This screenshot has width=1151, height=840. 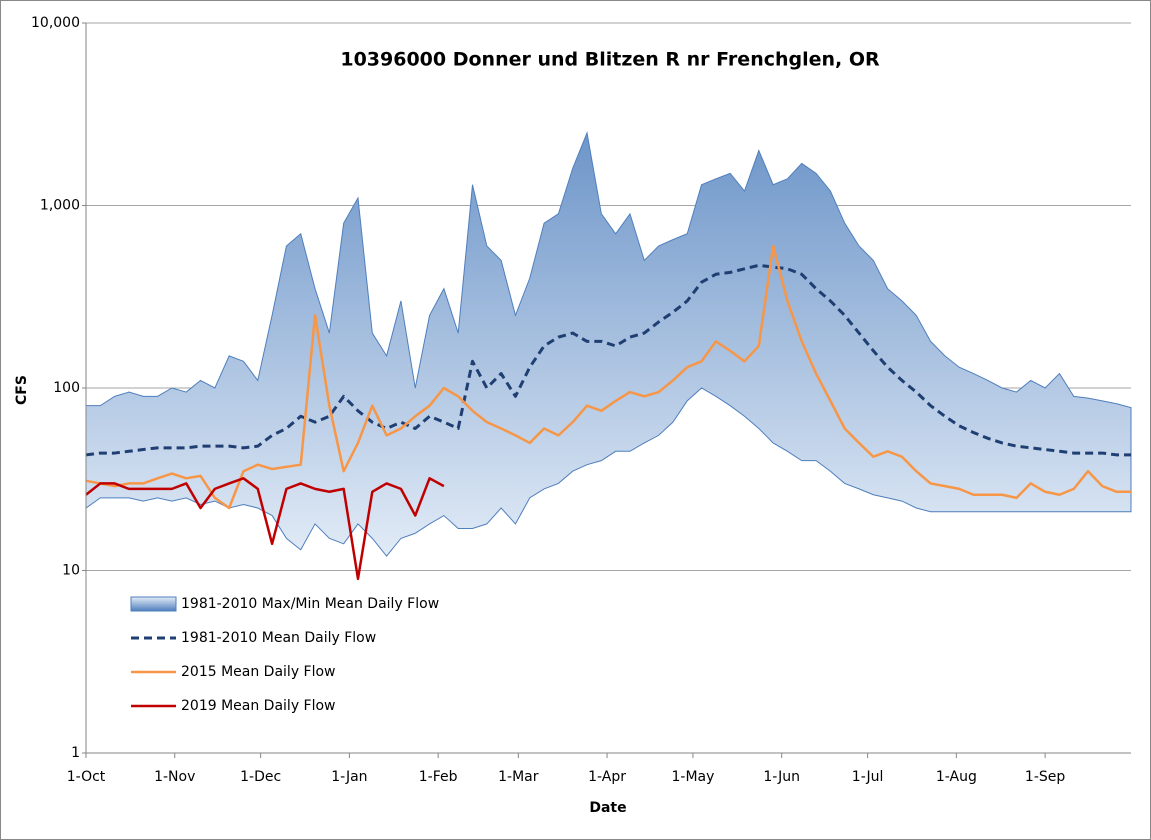 I want to click on flow-line, so click(x=265, y=529).